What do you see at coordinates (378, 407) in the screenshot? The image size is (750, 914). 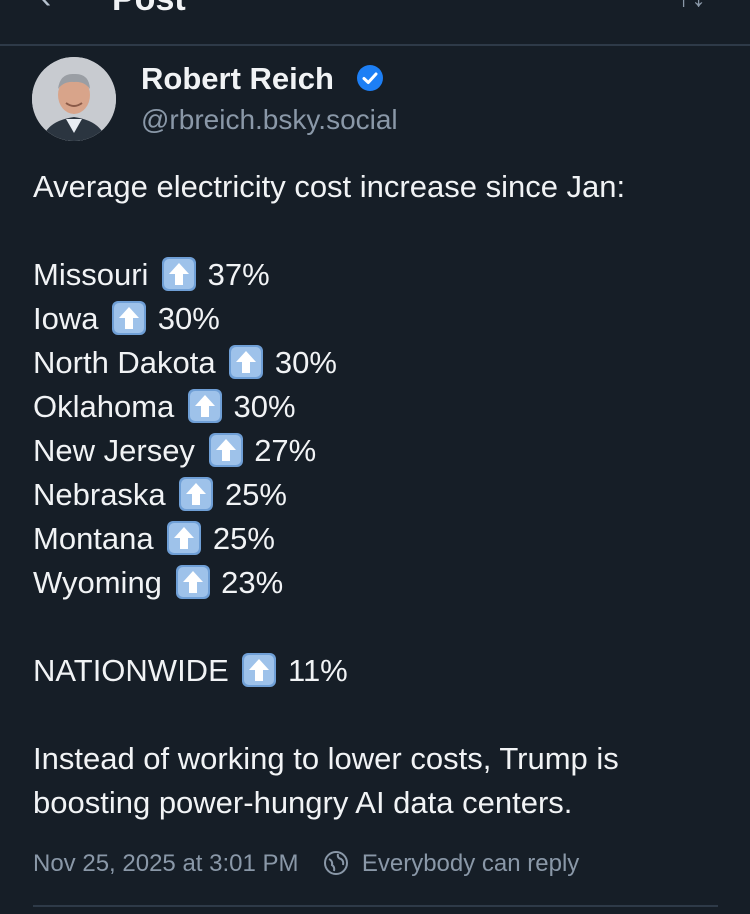 I see `state-line: Oklahoma 30%` at bounding box center [378, 407].